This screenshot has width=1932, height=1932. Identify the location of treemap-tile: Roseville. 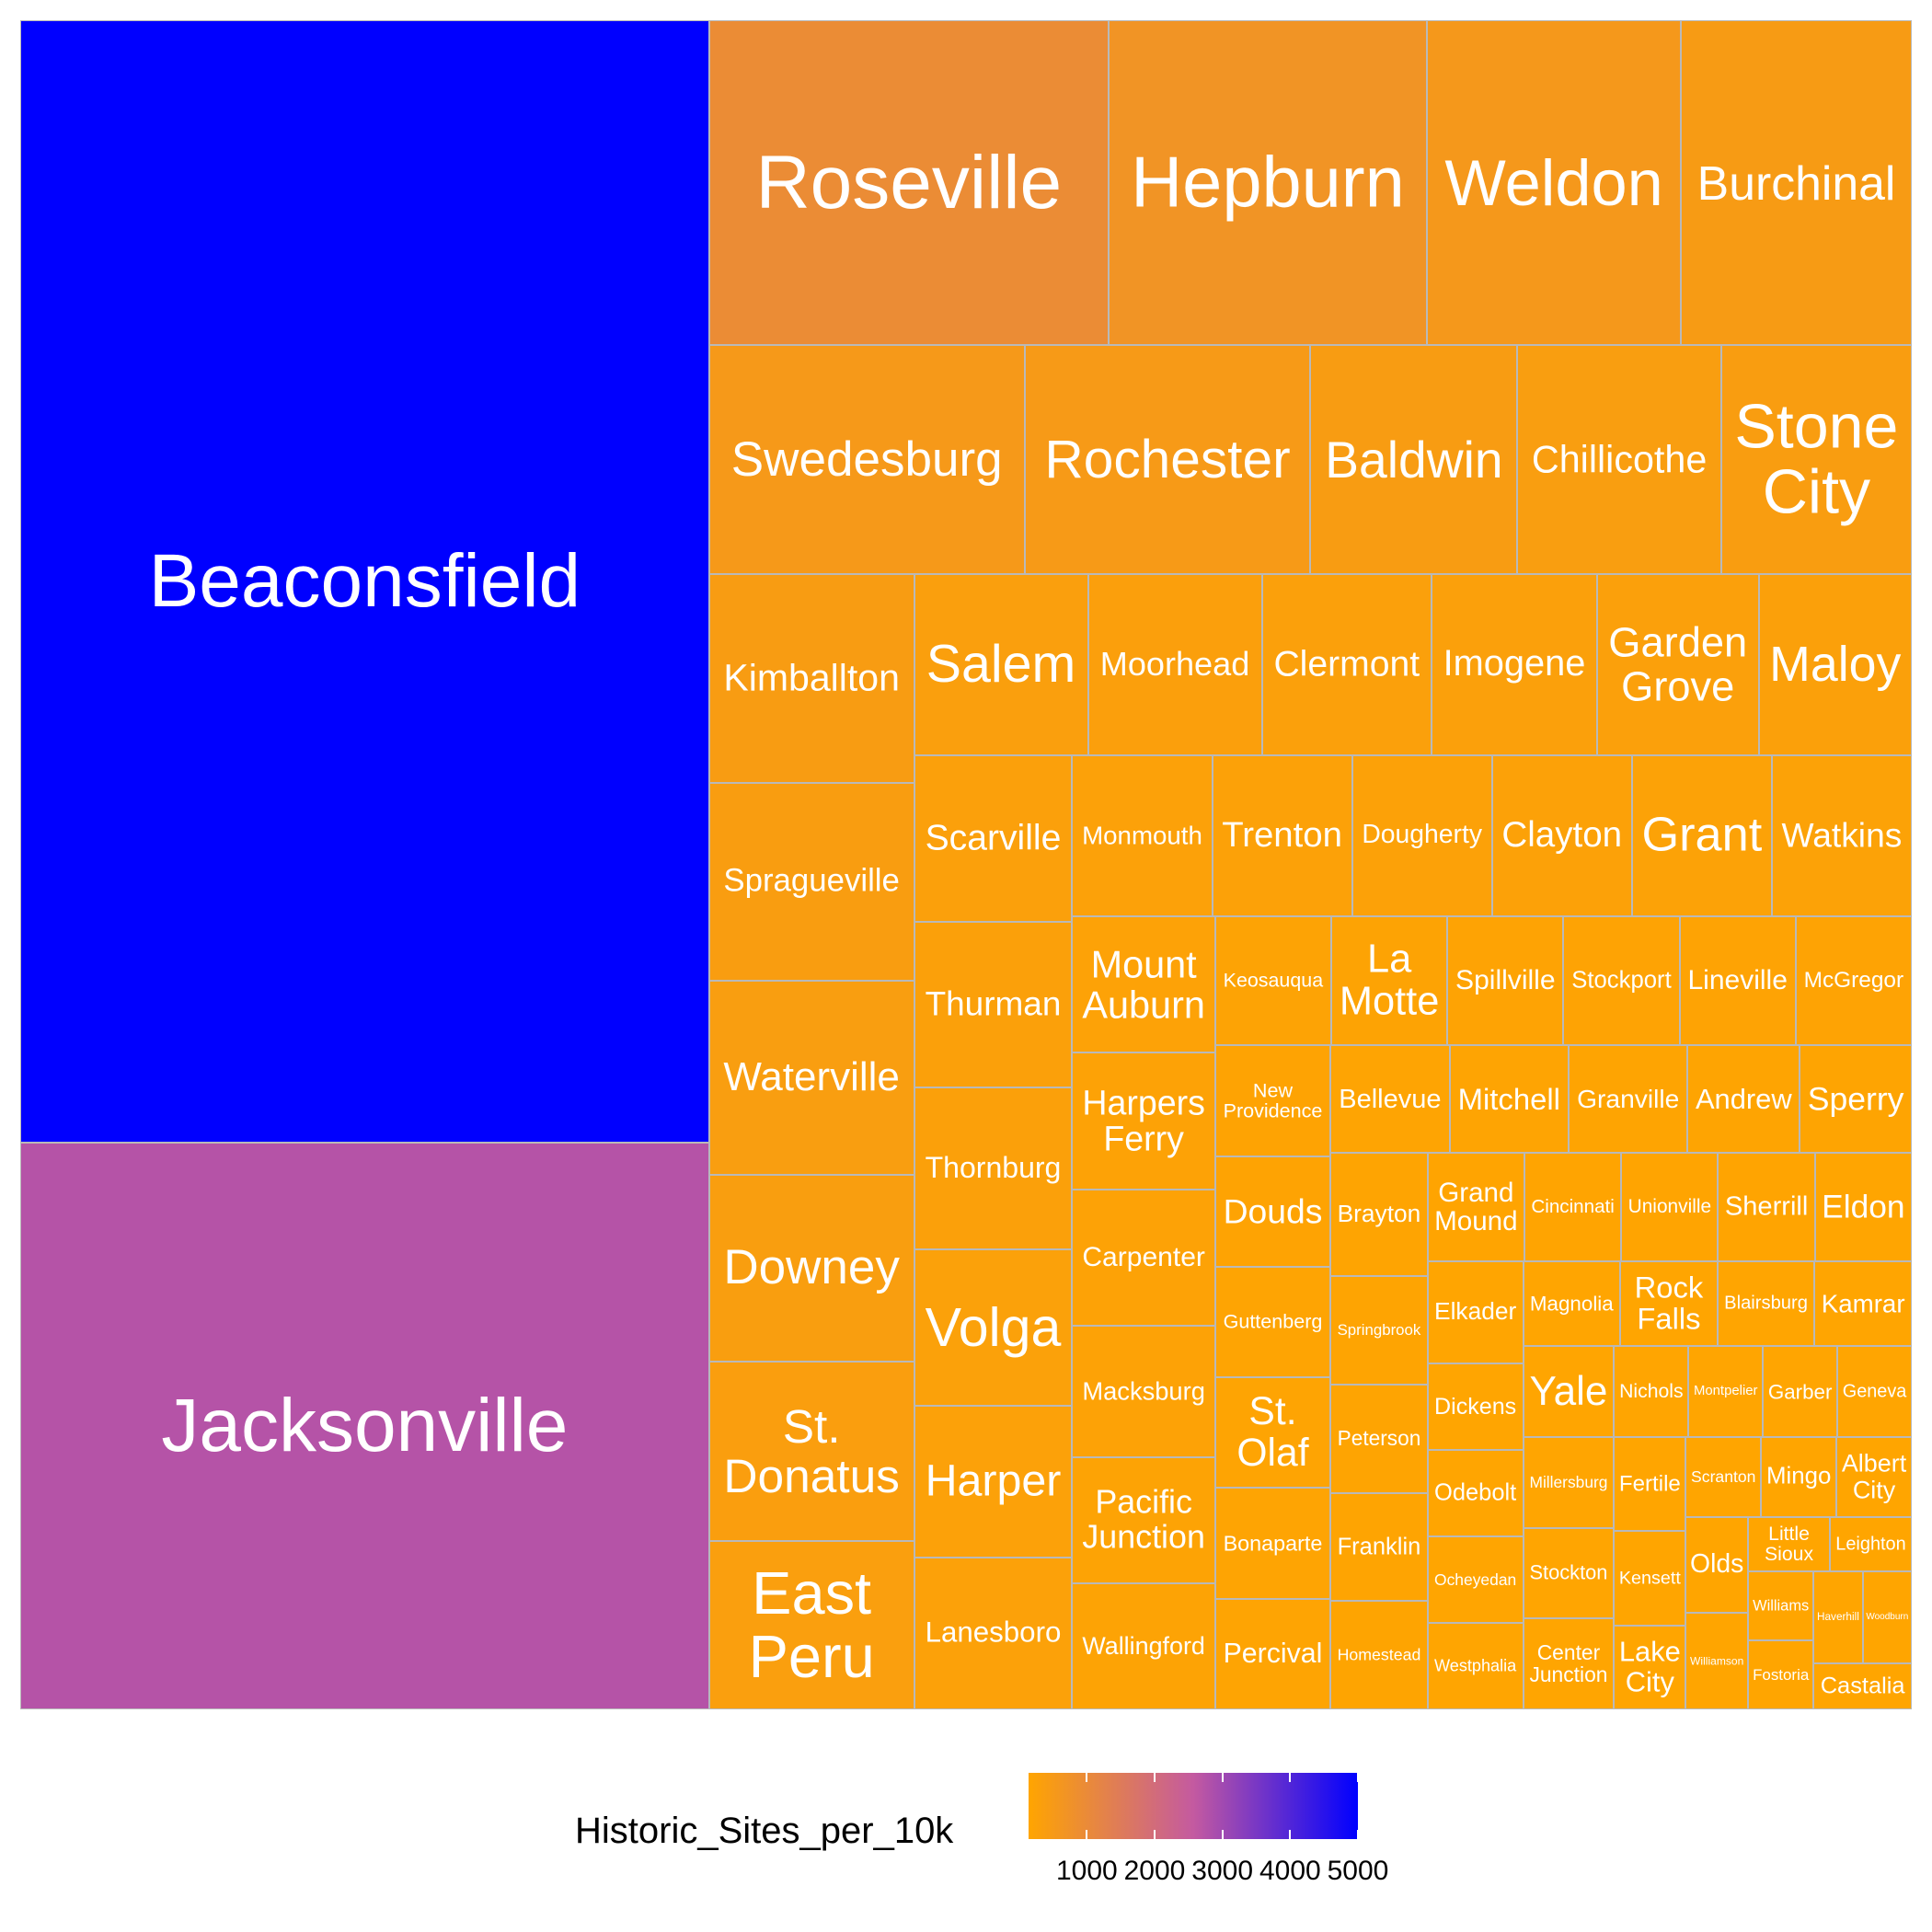
(908, 183).